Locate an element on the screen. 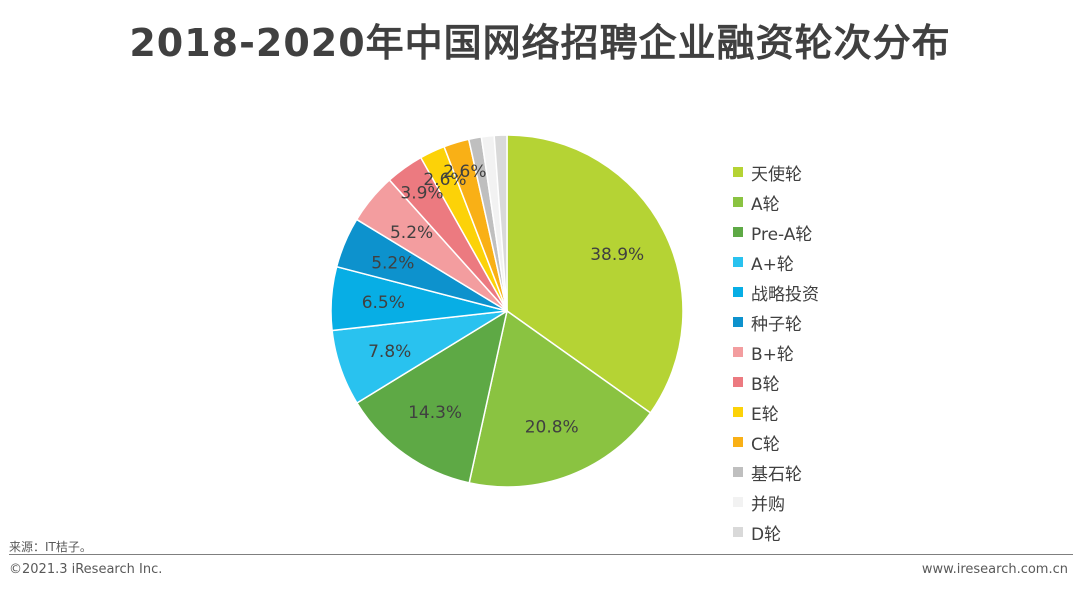 The width and height of the screenshot is (1080, 591). legend-label: D轮 is located at coordinates (766, 534).